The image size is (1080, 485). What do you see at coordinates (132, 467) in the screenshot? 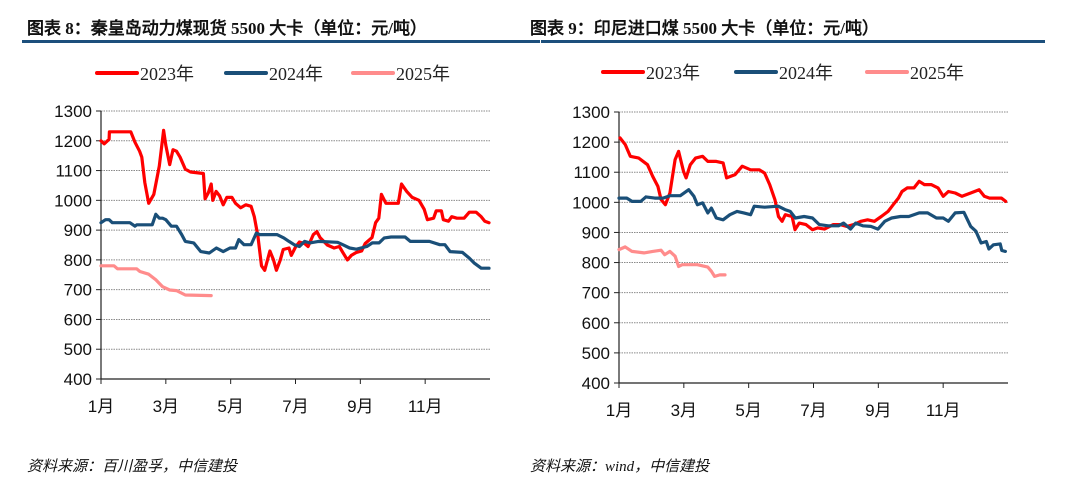
I see `chart-8-source: 资料来源：百川盈孚，中信建投` at bounding box center [132, 467].